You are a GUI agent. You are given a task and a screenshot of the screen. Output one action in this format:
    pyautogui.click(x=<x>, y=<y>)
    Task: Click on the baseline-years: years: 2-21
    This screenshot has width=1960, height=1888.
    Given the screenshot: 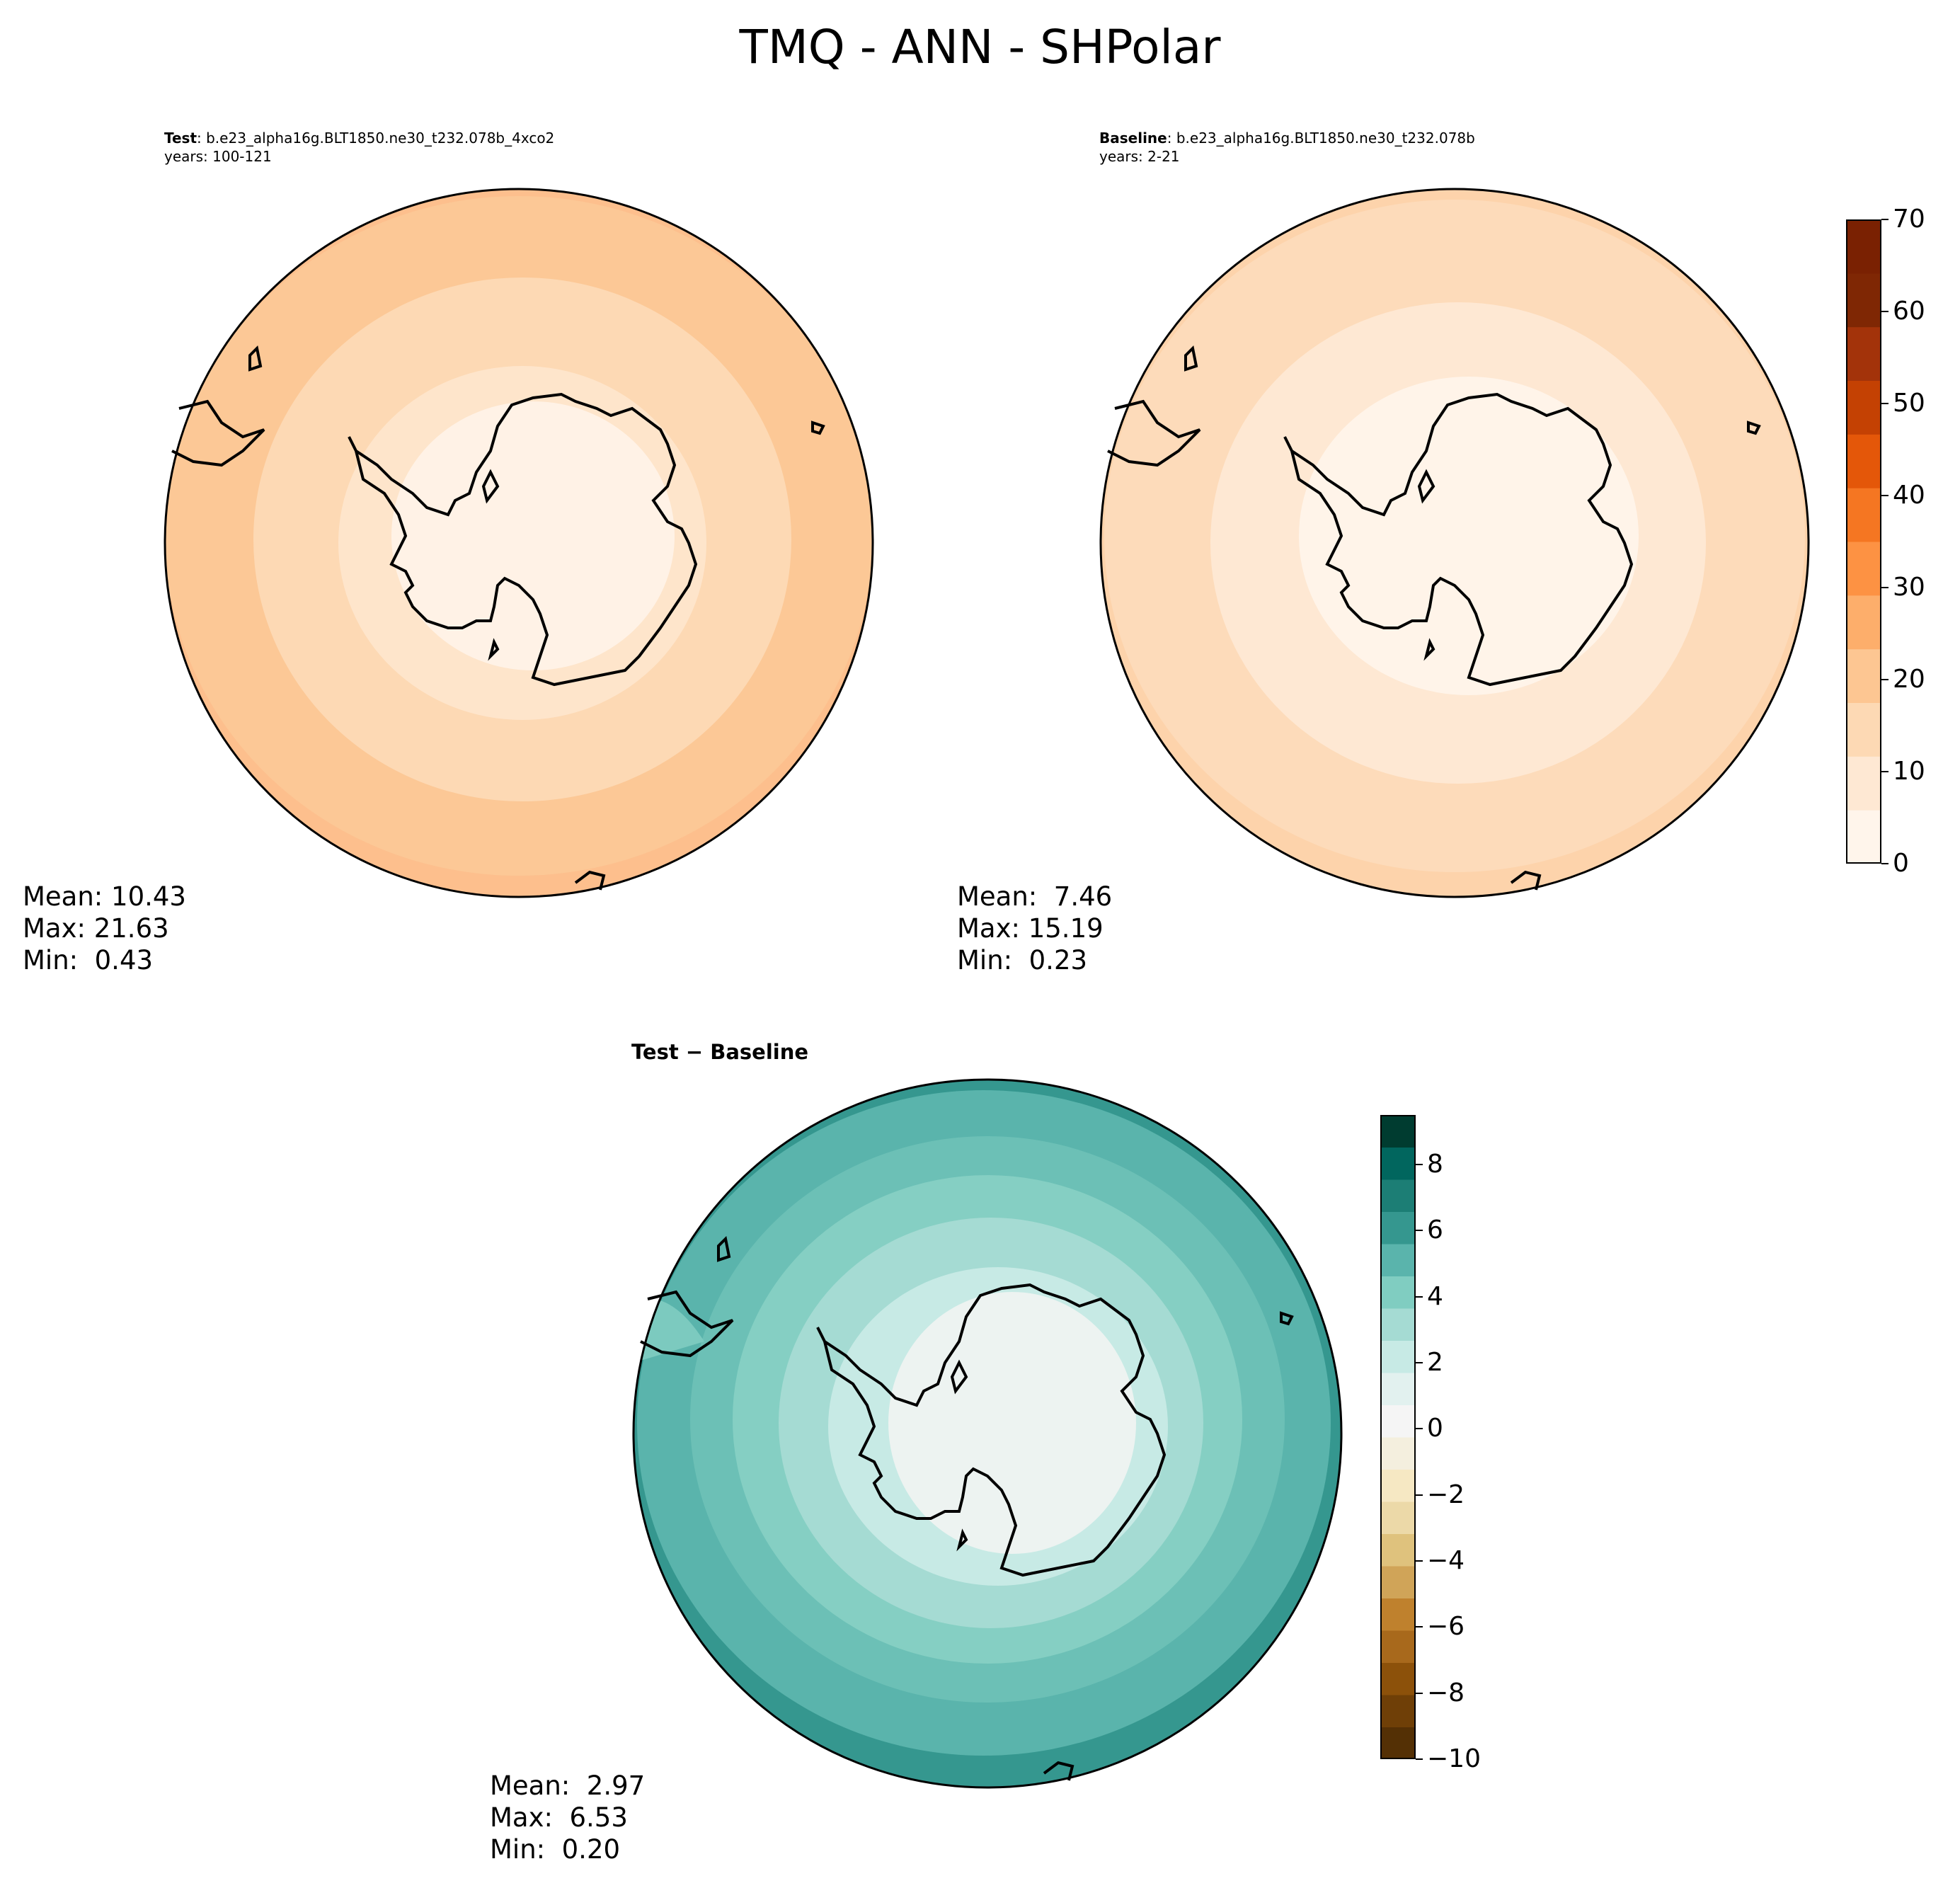 What is the action you would take?
    pyautogui.click(x=1139, y=157)
    